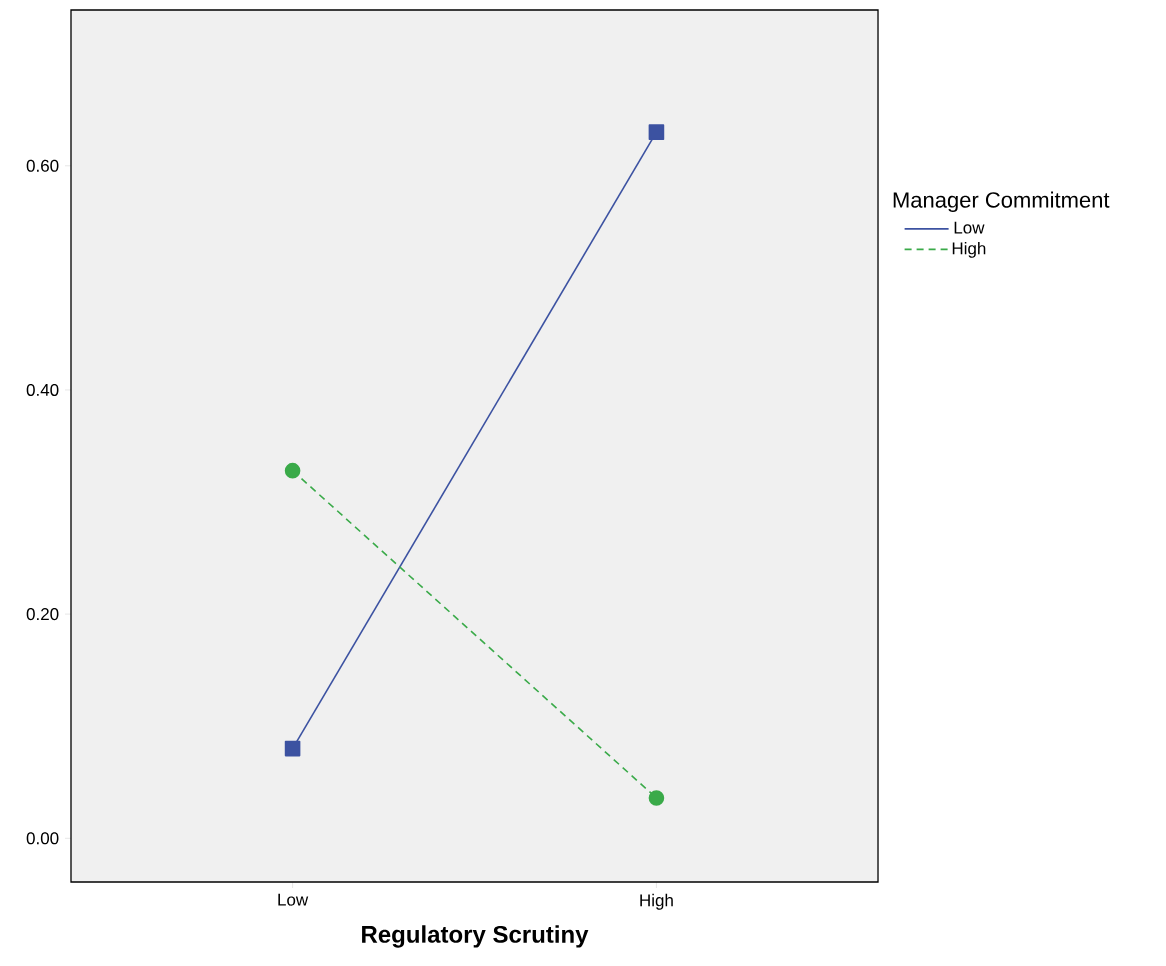 This screenshot has width=1166, height=966. Describe the element at coordinates (1001, 202) in the screenshot. I see `legend-title: Manager Commitment` at that location.